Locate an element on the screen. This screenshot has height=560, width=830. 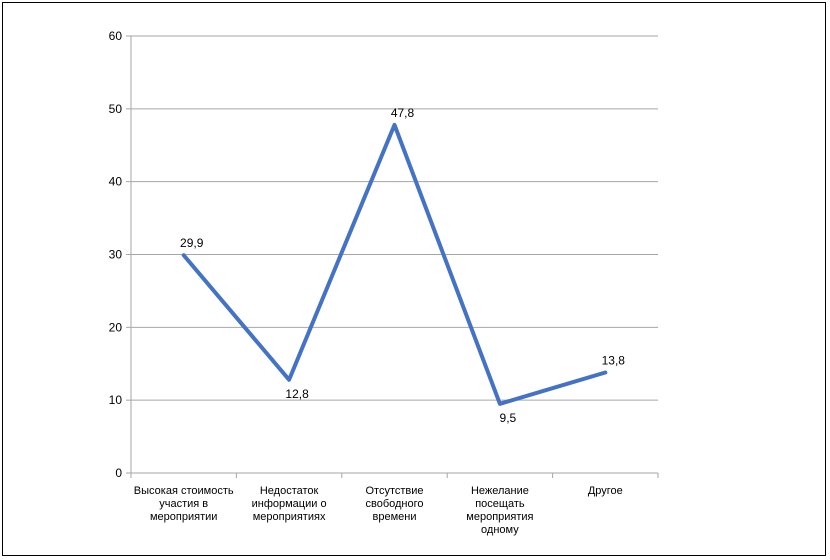
x-tick-label: Высокая стоимость участия в мероприятии is located at coordinates (184, 504).